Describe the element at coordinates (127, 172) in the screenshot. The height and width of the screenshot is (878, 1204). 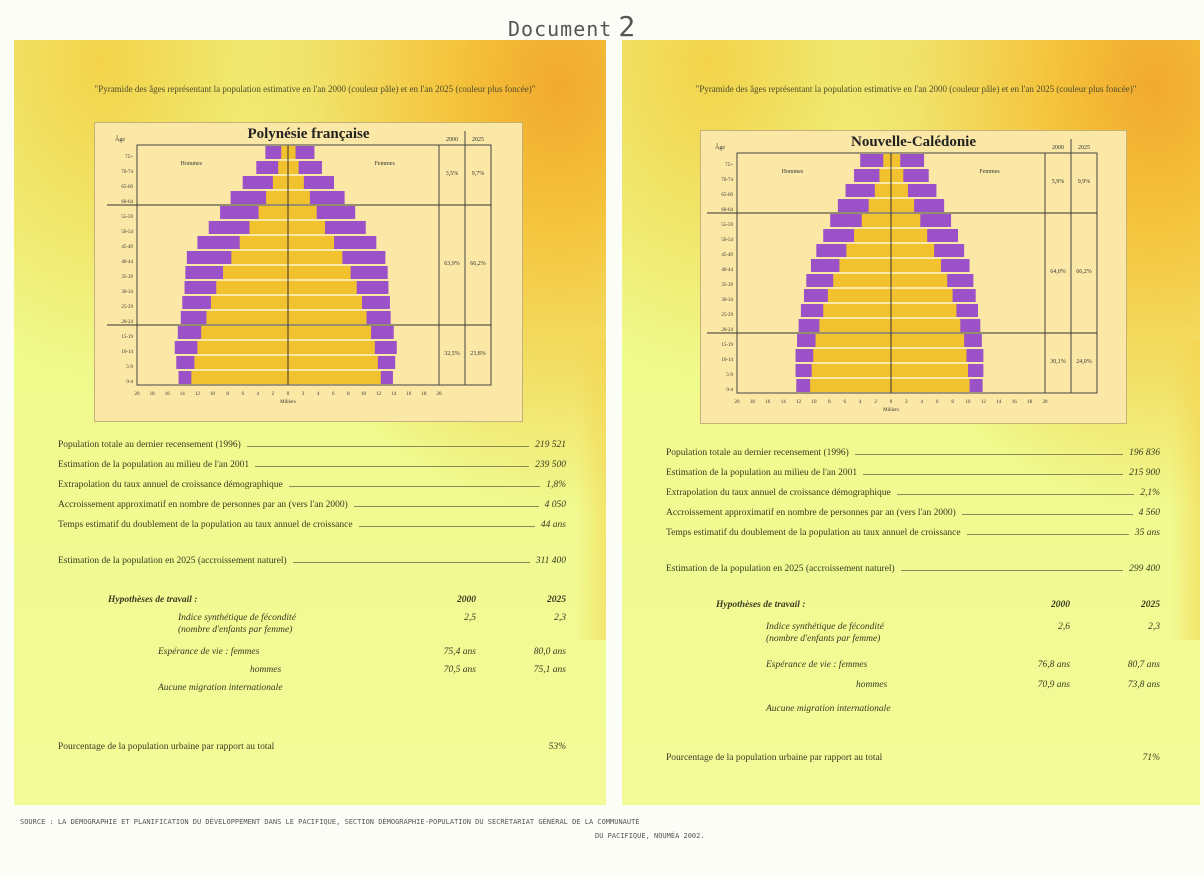
I see `age-tick-label: 70-74` at that location.